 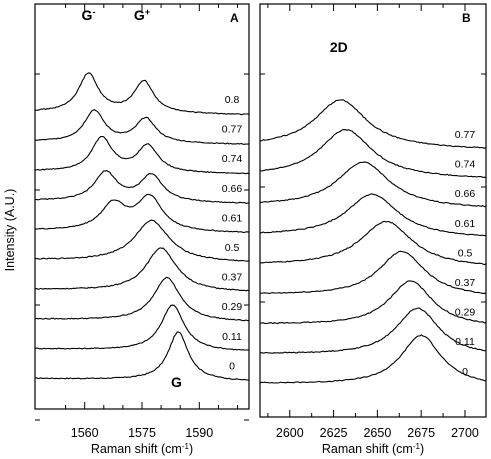 I want to click on panel-a-x-axis-label: Raman shift (cm-1), so click(x=142, y=449).